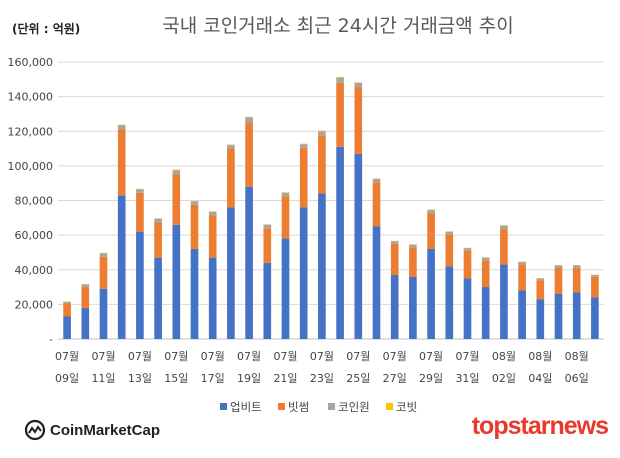 The image size is (620, 458). I want to click on y-tick-label: -, so click(51, 339).